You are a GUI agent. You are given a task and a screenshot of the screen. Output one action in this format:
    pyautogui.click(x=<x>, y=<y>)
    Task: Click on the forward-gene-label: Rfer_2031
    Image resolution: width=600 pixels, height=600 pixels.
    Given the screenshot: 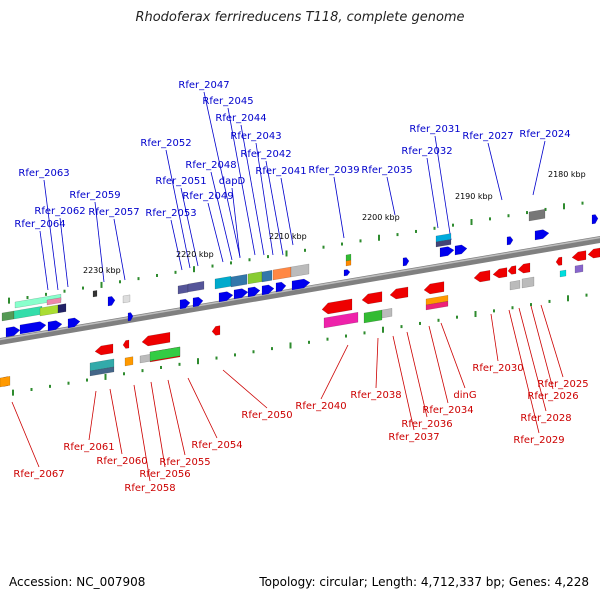 What is the action you would take?
    pyautogui.click(x=434, y=129)
    